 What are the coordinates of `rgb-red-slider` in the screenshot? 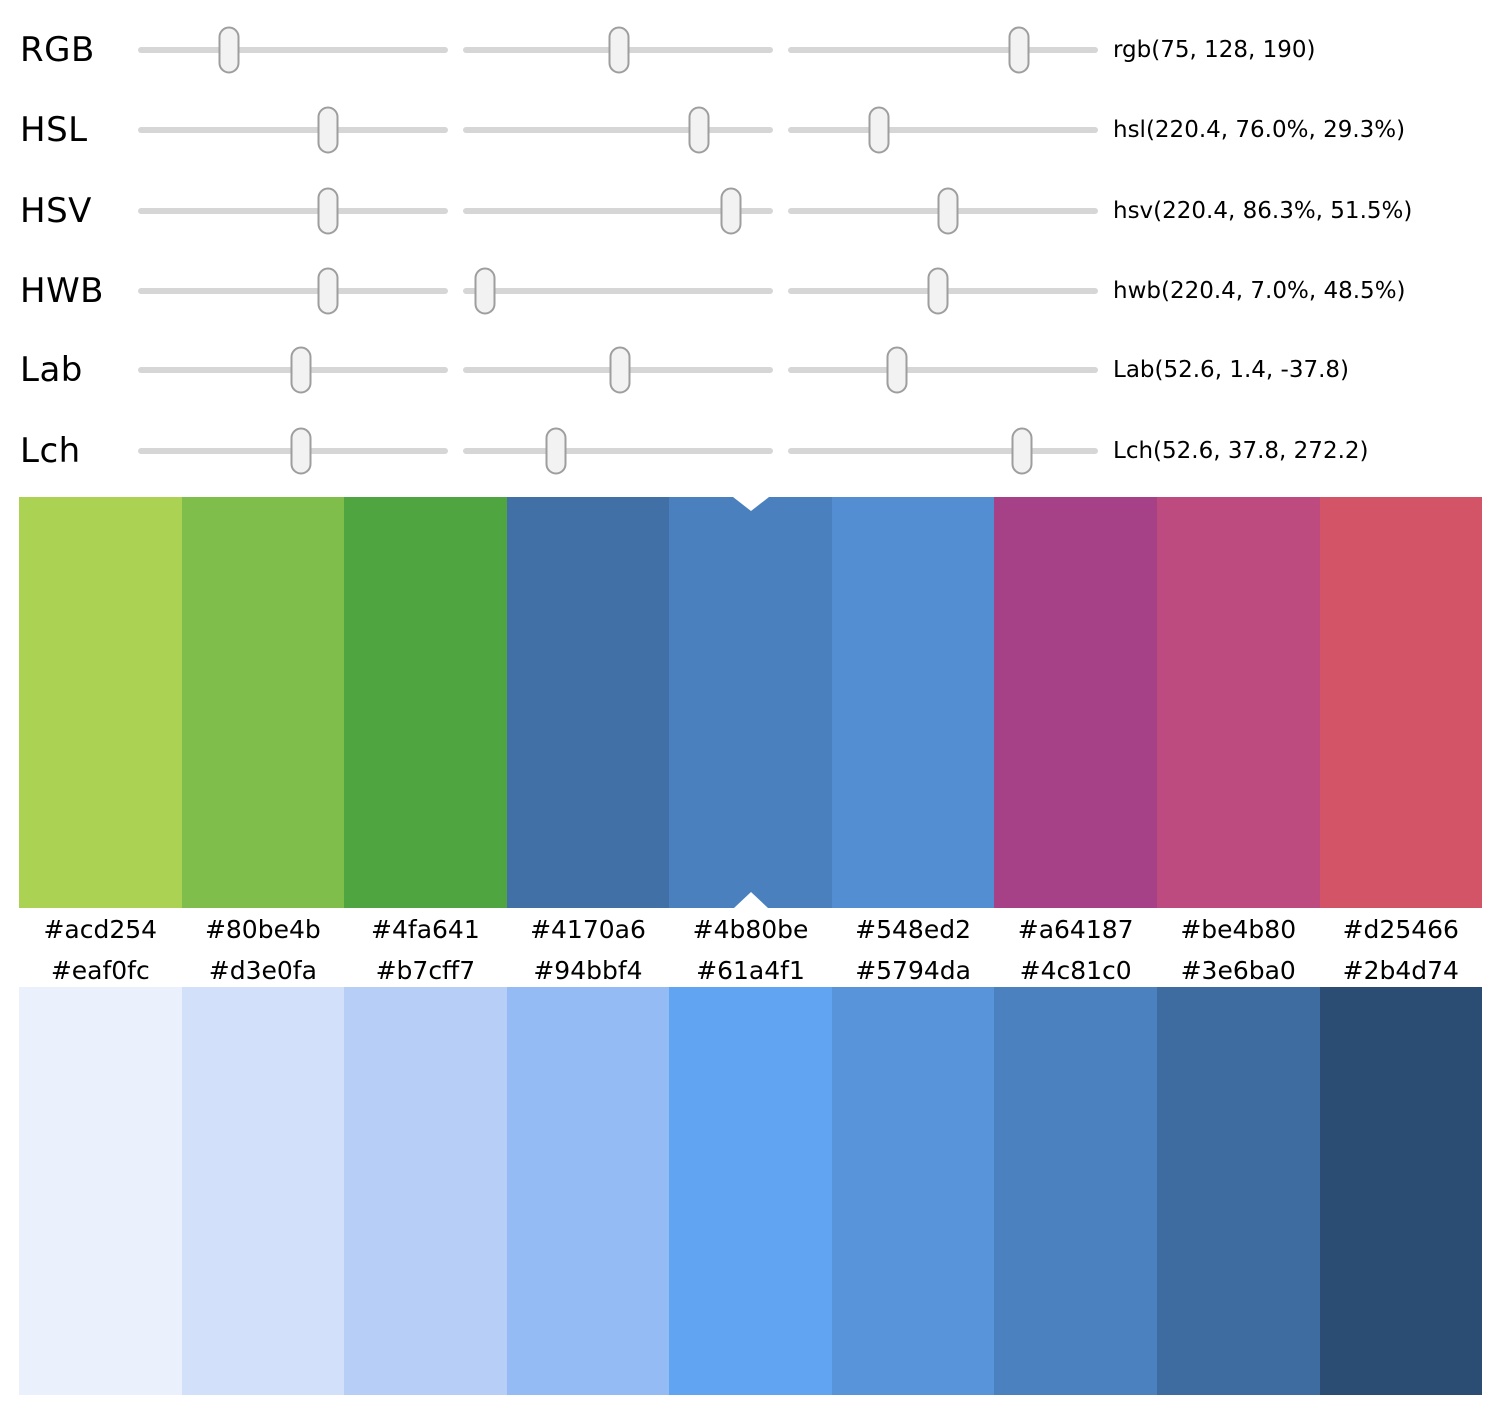 It's located at (293, 50).